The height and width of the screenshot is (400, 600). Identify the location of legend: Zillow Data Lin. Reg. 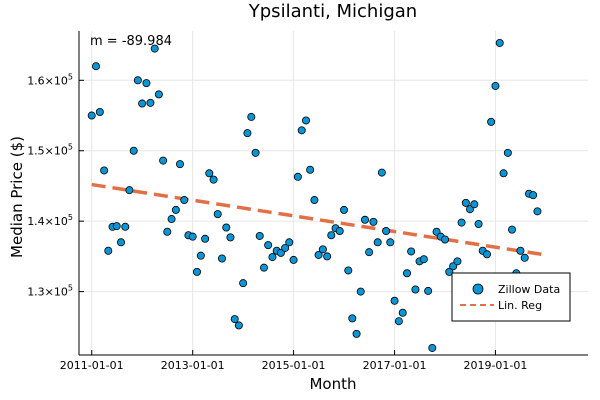
(511, 297).